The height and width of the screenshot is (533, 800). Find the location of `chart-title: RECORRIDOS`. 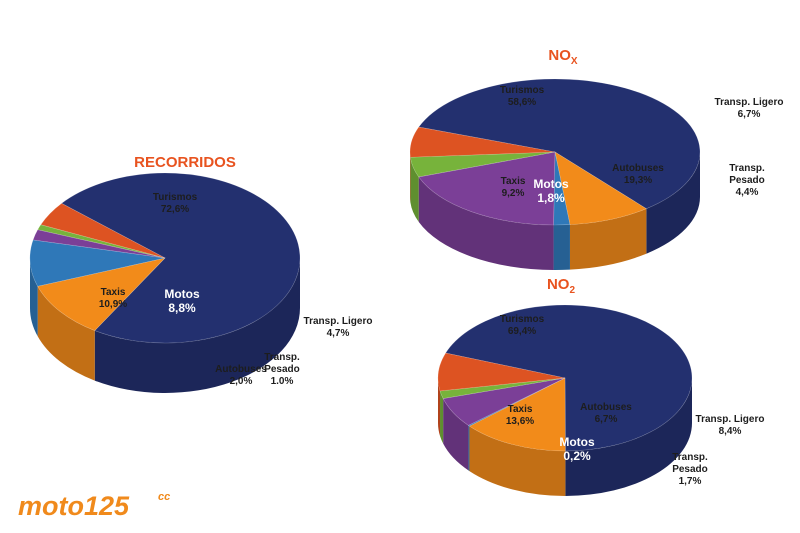

chart-title: RECORRIDOS is located at coordinates (185, 162).